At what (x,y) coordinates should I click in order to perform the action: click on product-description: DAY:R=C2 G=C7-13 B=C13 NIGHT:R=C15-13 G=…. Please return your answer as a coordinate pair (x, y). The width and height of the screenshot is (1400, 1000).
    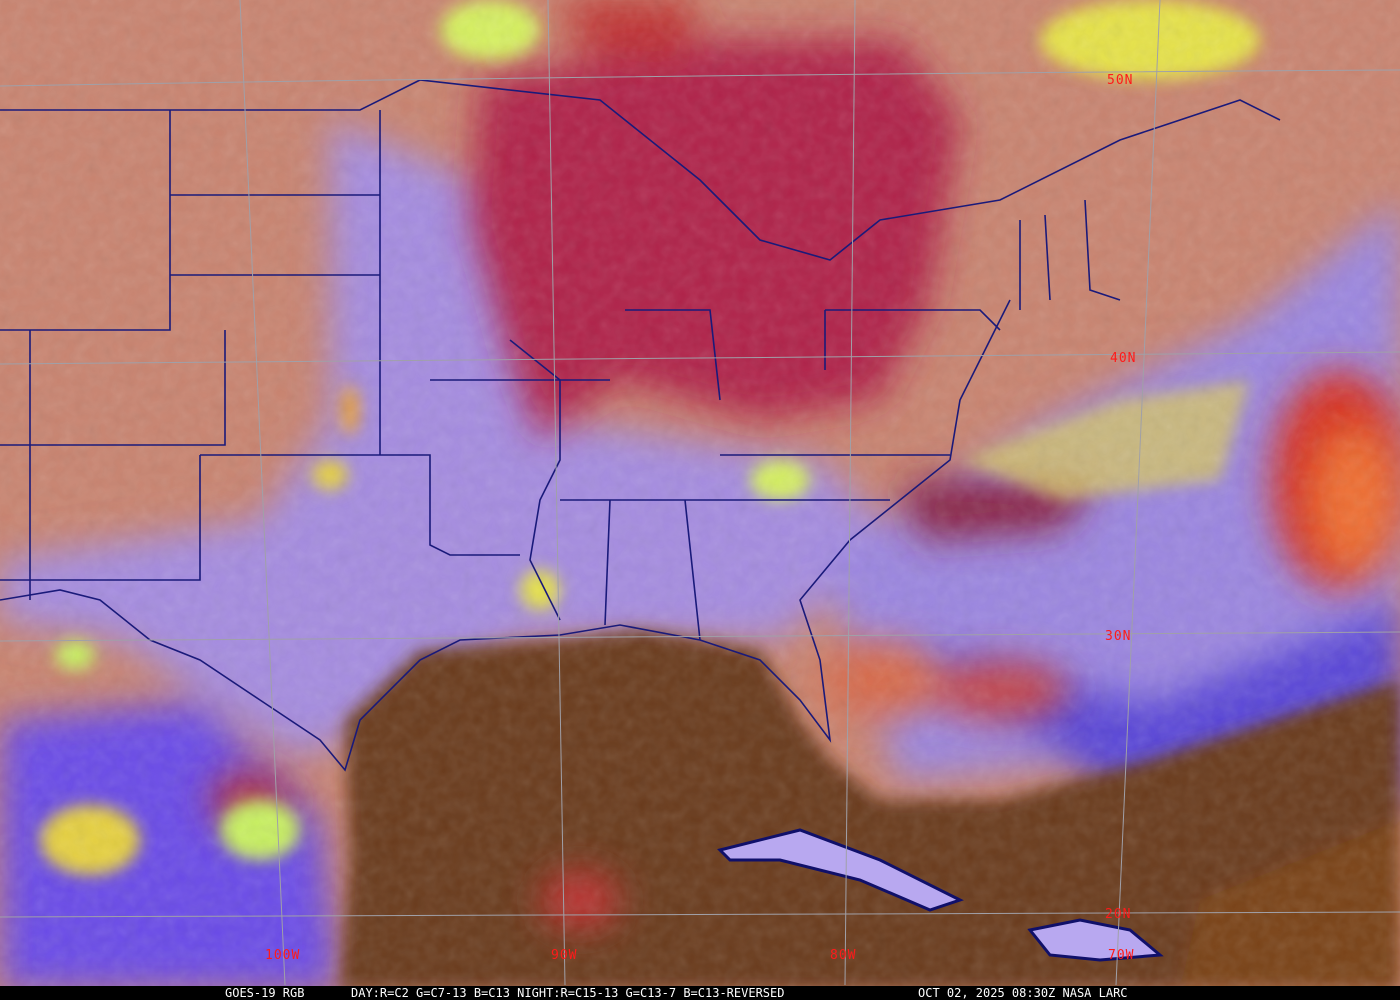
    Looking at the image, I should click on (568, 993).